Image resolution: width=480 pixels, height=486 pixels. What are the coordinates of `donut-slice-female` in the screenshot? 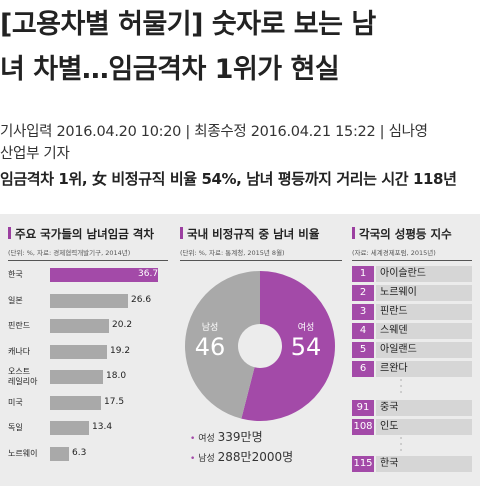 It's located at (288, 346).